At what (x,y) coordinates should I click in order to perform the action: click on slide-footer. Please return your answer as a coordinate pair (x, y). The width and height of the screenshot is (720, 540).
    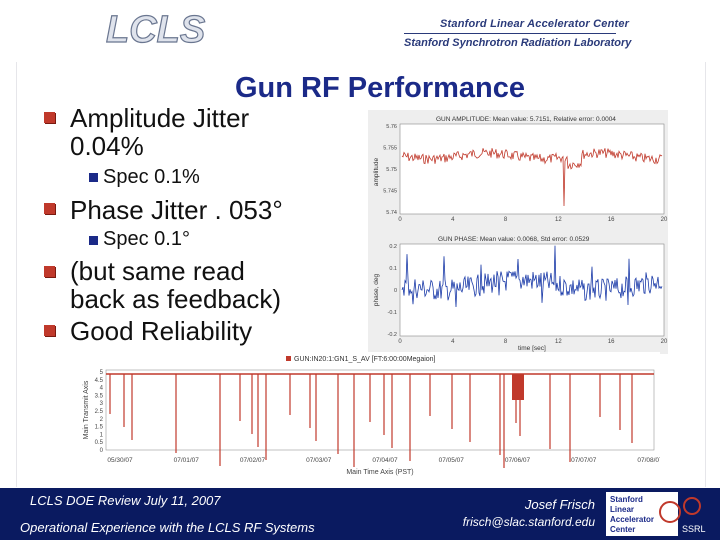
    Looking at the image, I should click on (360, 514).